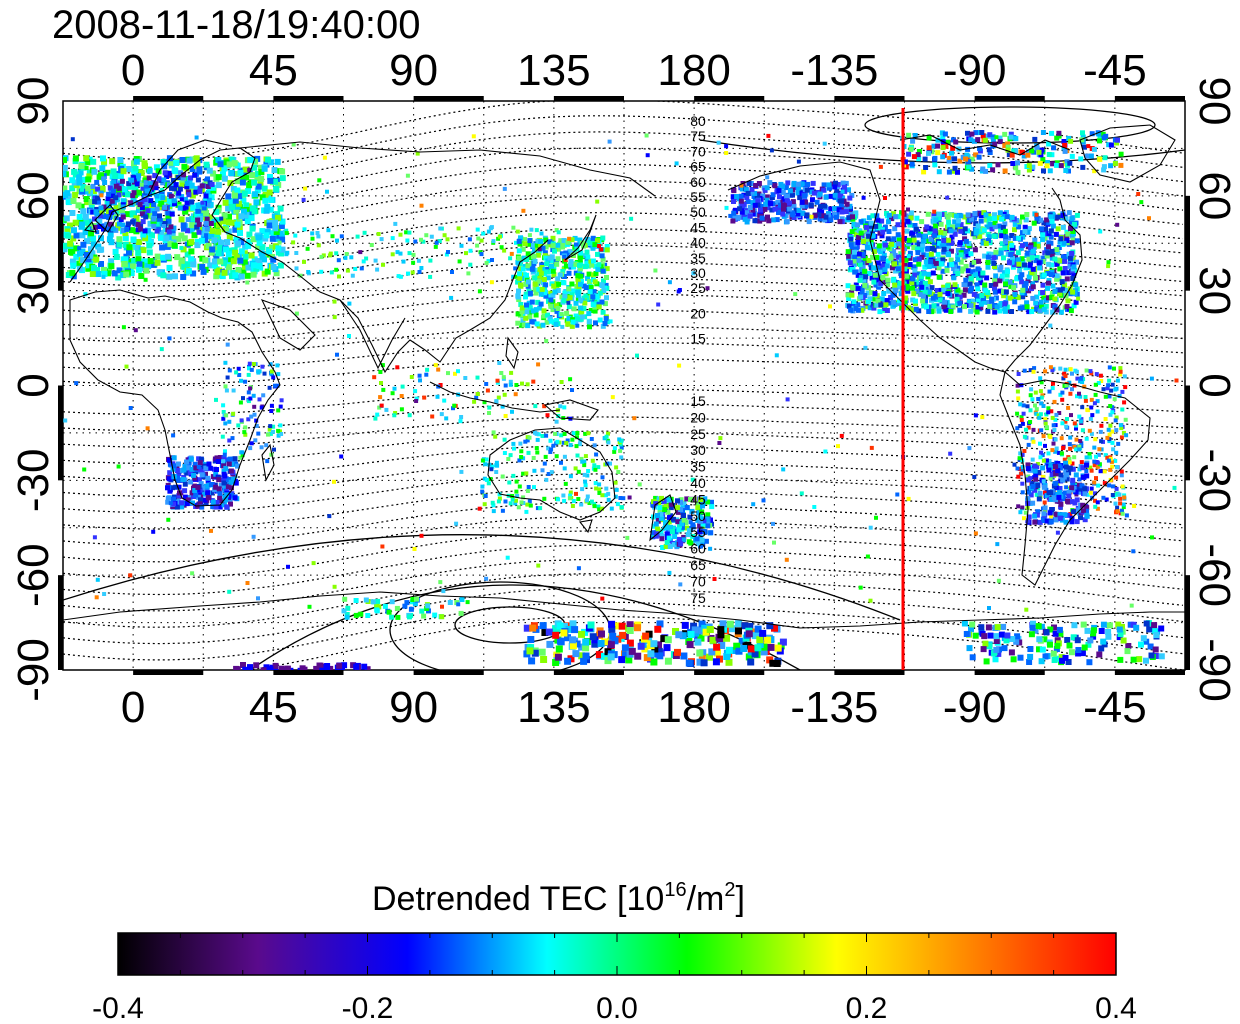 The width and height of the screenshot is (1240, 1024). I want to click on mlat-contour, so click(623, 493).